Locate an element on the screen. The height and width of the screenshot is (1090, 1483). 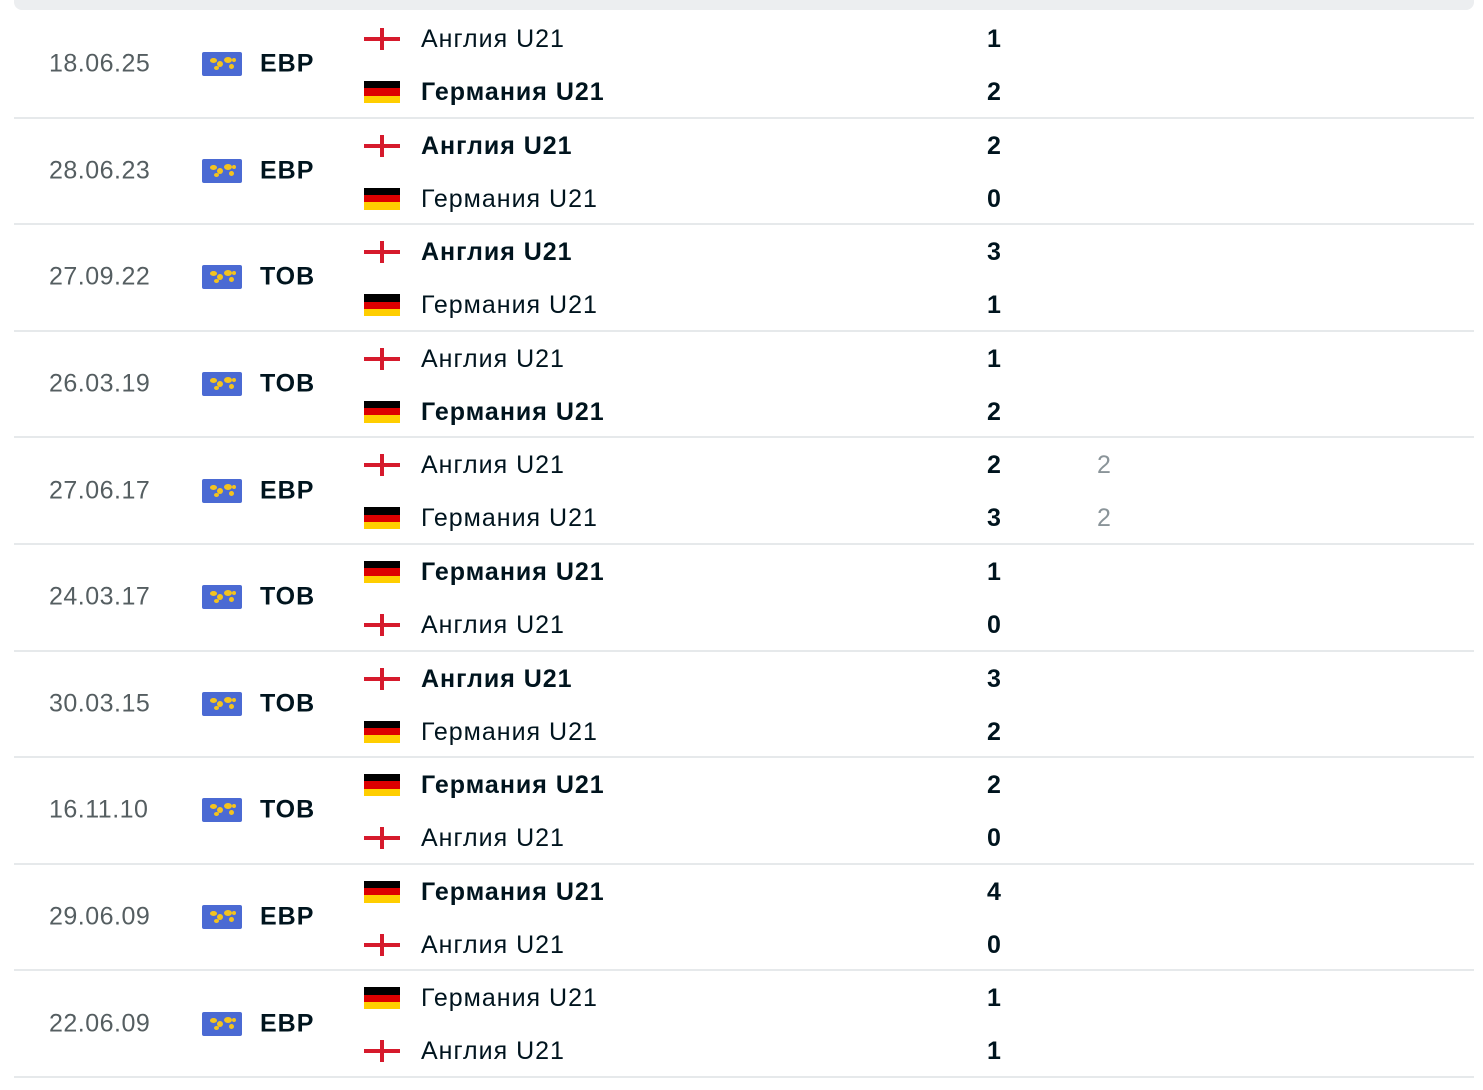
match-date: 26.03.19 is located at coordinates (100, 383).